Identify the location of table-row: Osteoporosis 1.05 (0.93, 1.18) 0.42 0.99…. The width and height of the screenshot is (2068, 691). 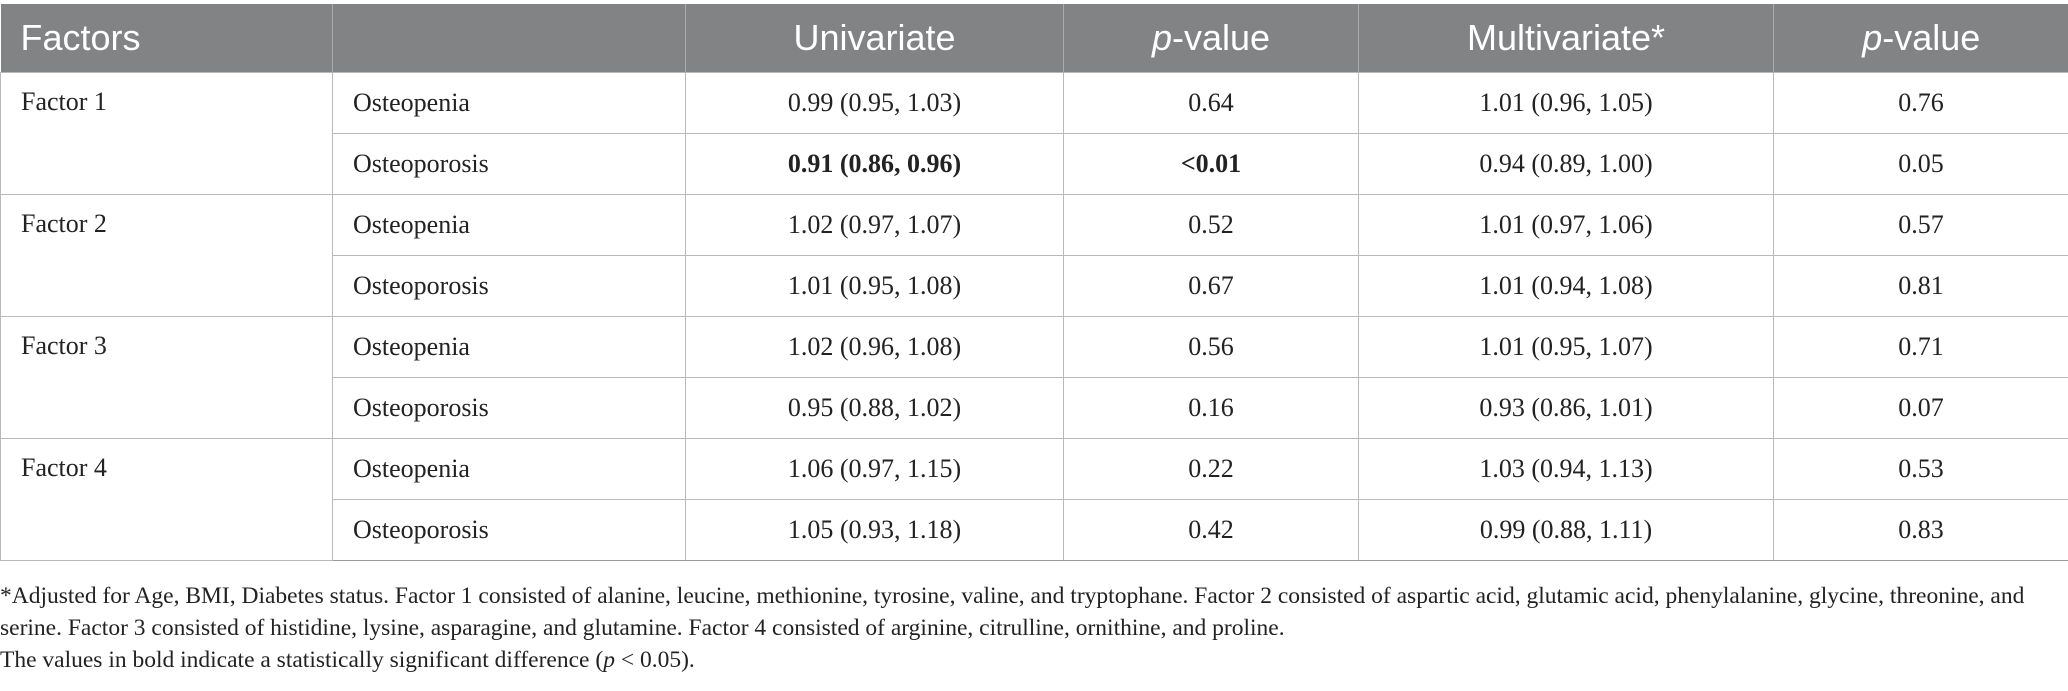
(1034, 530).